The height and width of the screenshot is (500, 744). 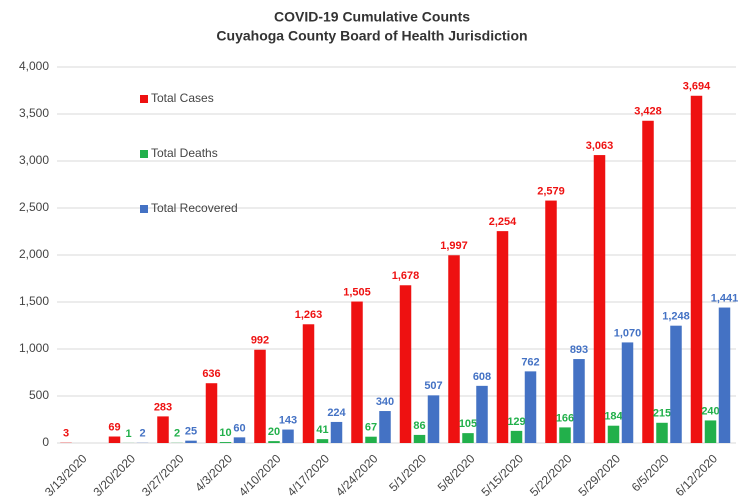 I want to click on x-tick-label: 3/13/2020, so click(x=66, y=475).